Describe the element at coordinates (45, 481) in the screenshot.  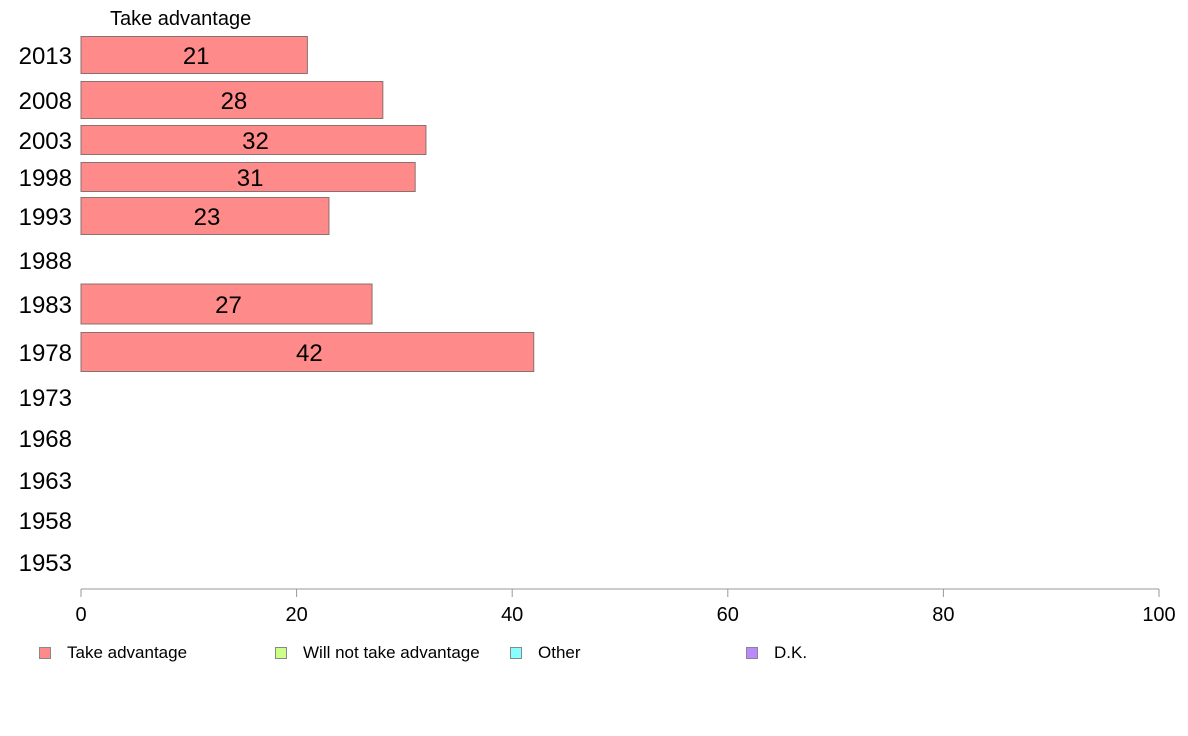
I see `y-tick-label: 1963` at that location.